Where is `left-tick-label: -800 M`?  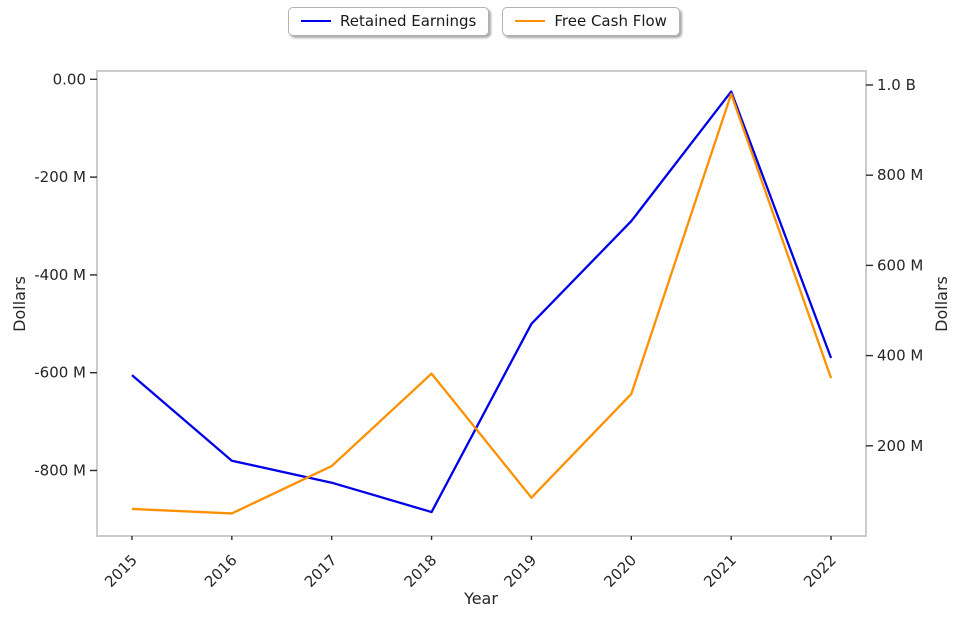
left-tick-label: -800 M is located at coordinates (60, 470).